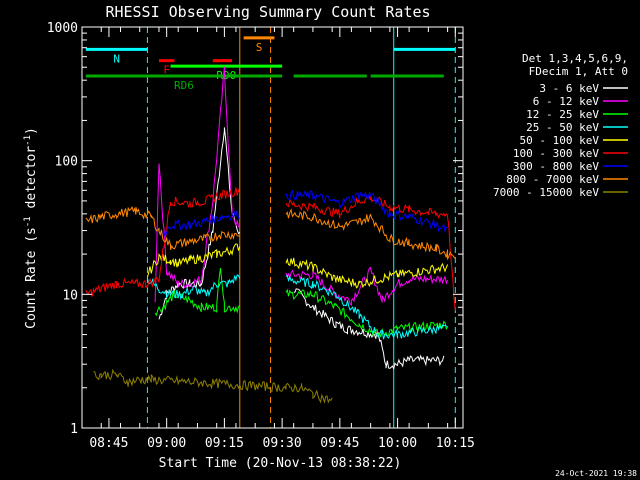  What do you see at coordinates (556, 166) in the screenshot?
I see `legend-label: 300 - 800 keV` at bounding box center [556, 166].